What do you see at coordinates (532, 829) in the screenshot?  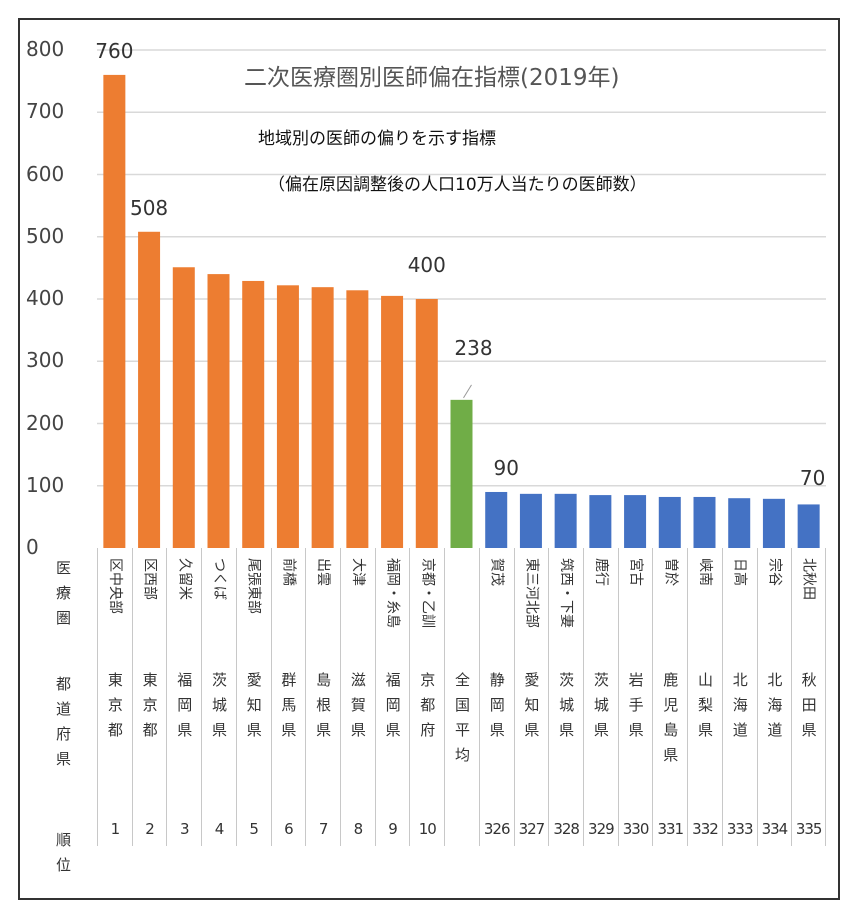 I see `rank-label: 327` at bounding box center [532, 829].